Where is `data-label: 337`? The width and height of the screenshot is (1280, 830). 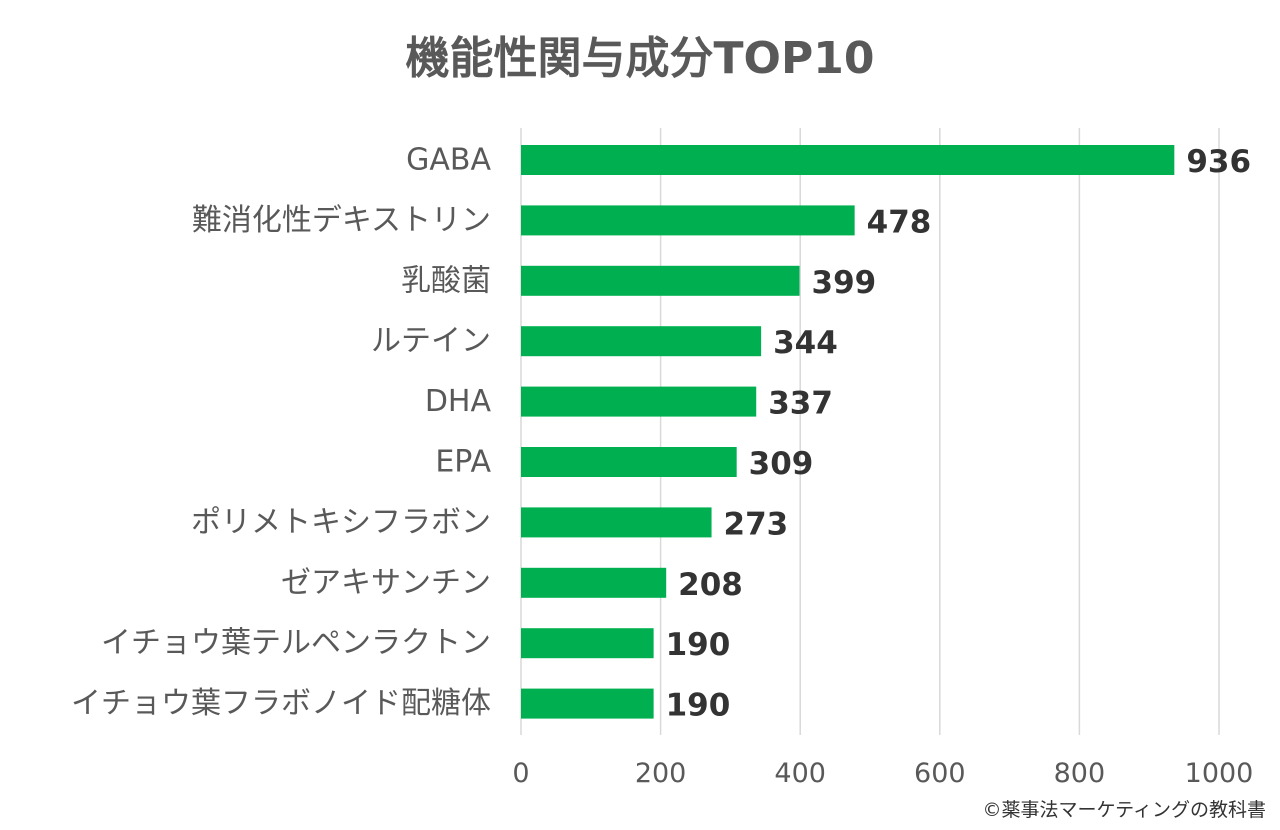 data-label: 337 is located at coordinates (800, 404).